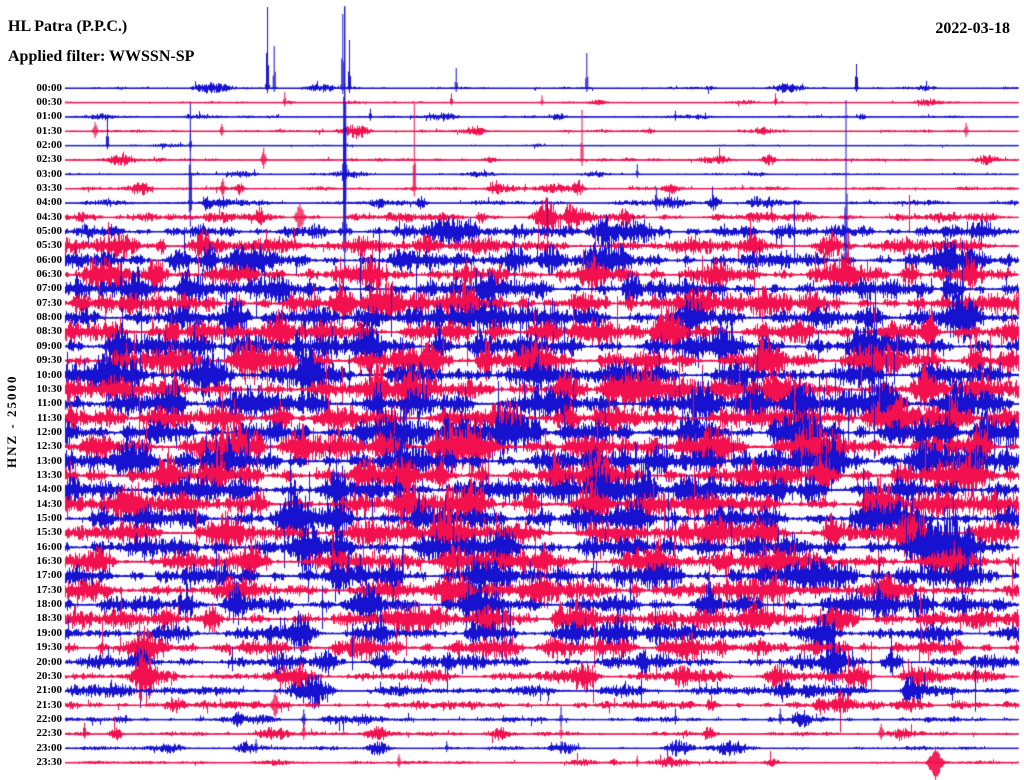 The image size is (1024, 780). I want to click on time-label: 20:00, so click(49, 661).